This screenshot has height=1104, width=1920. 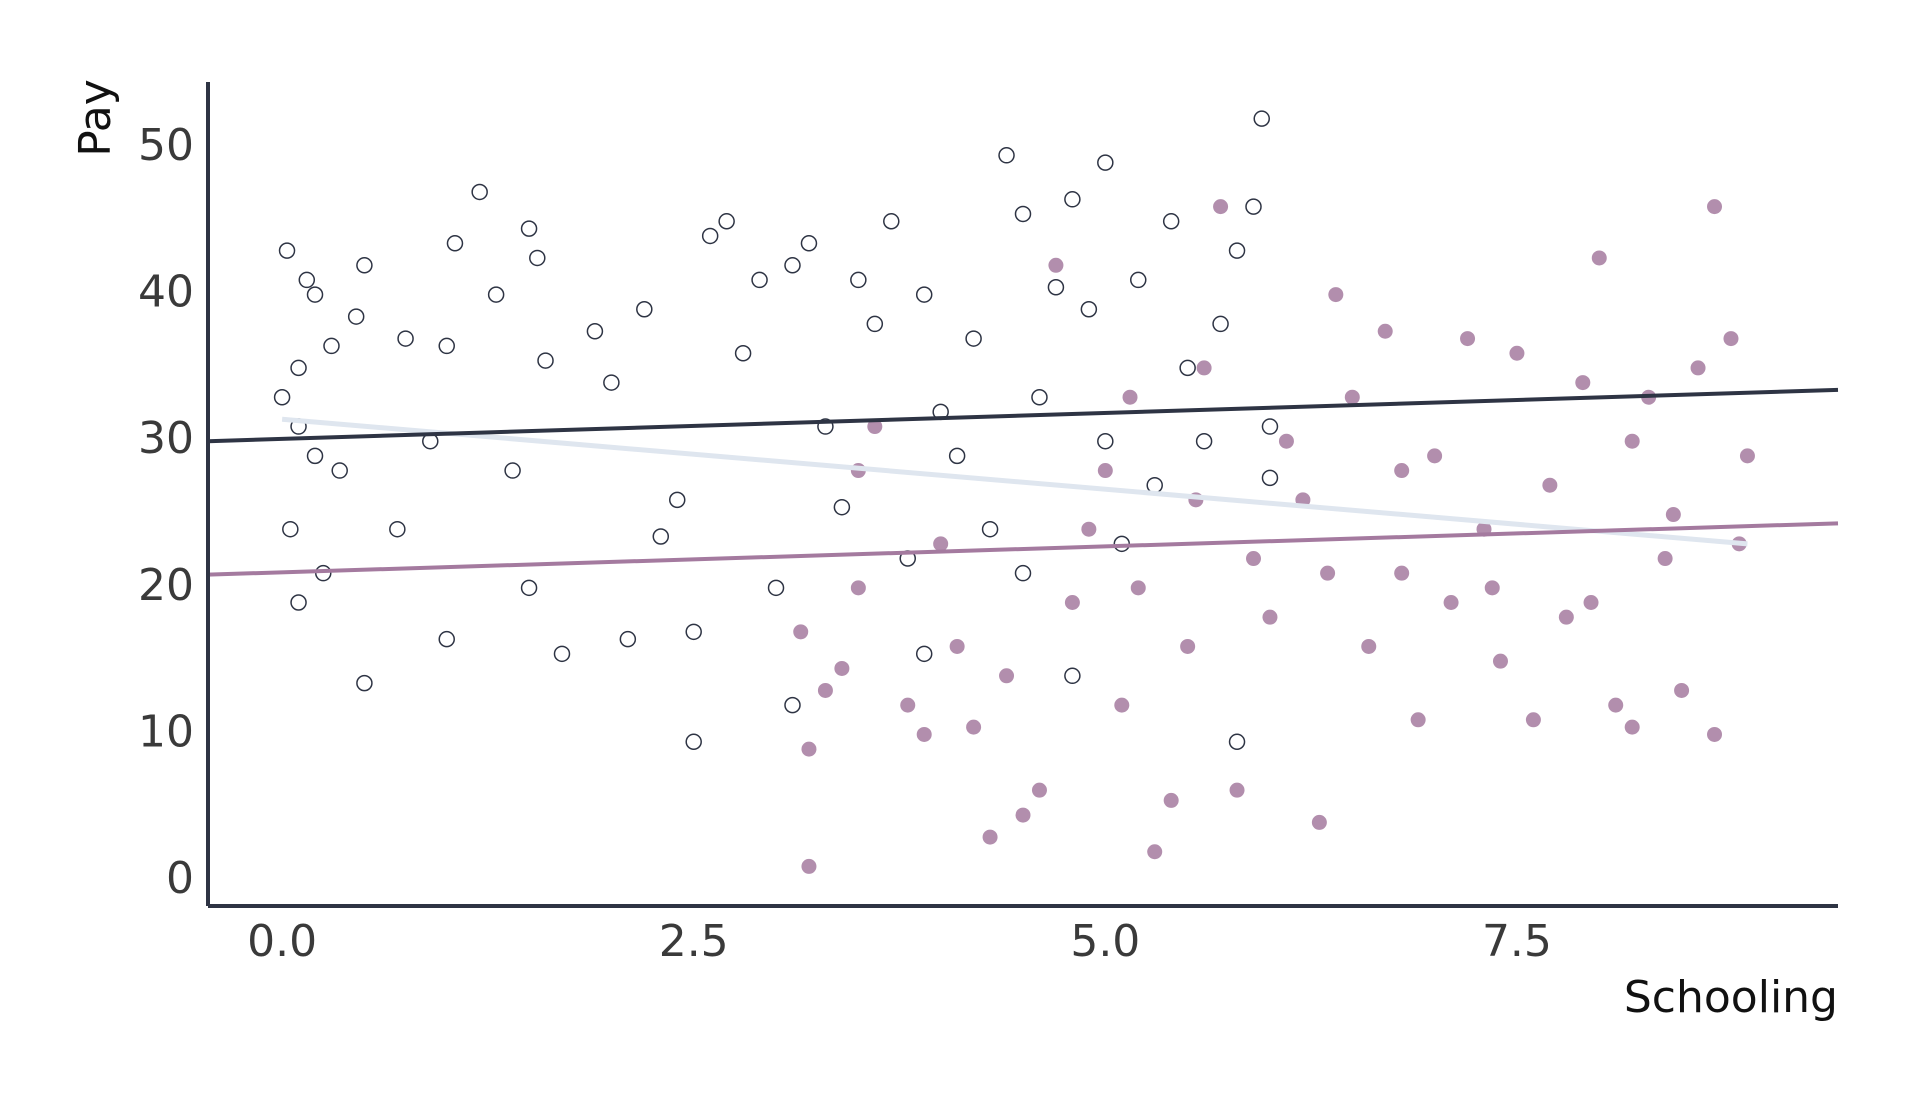 I want to click on x-tick-label: 0.0, so click(x=282, y=941).